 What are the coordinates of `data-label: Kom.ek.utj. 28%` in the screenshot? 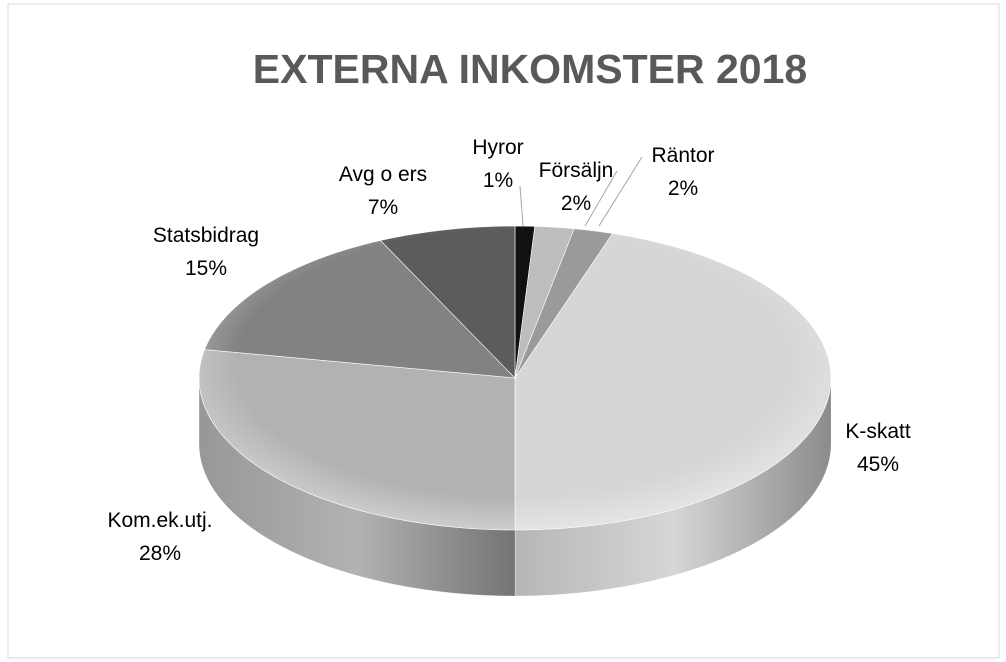 It's located at (159, 537).